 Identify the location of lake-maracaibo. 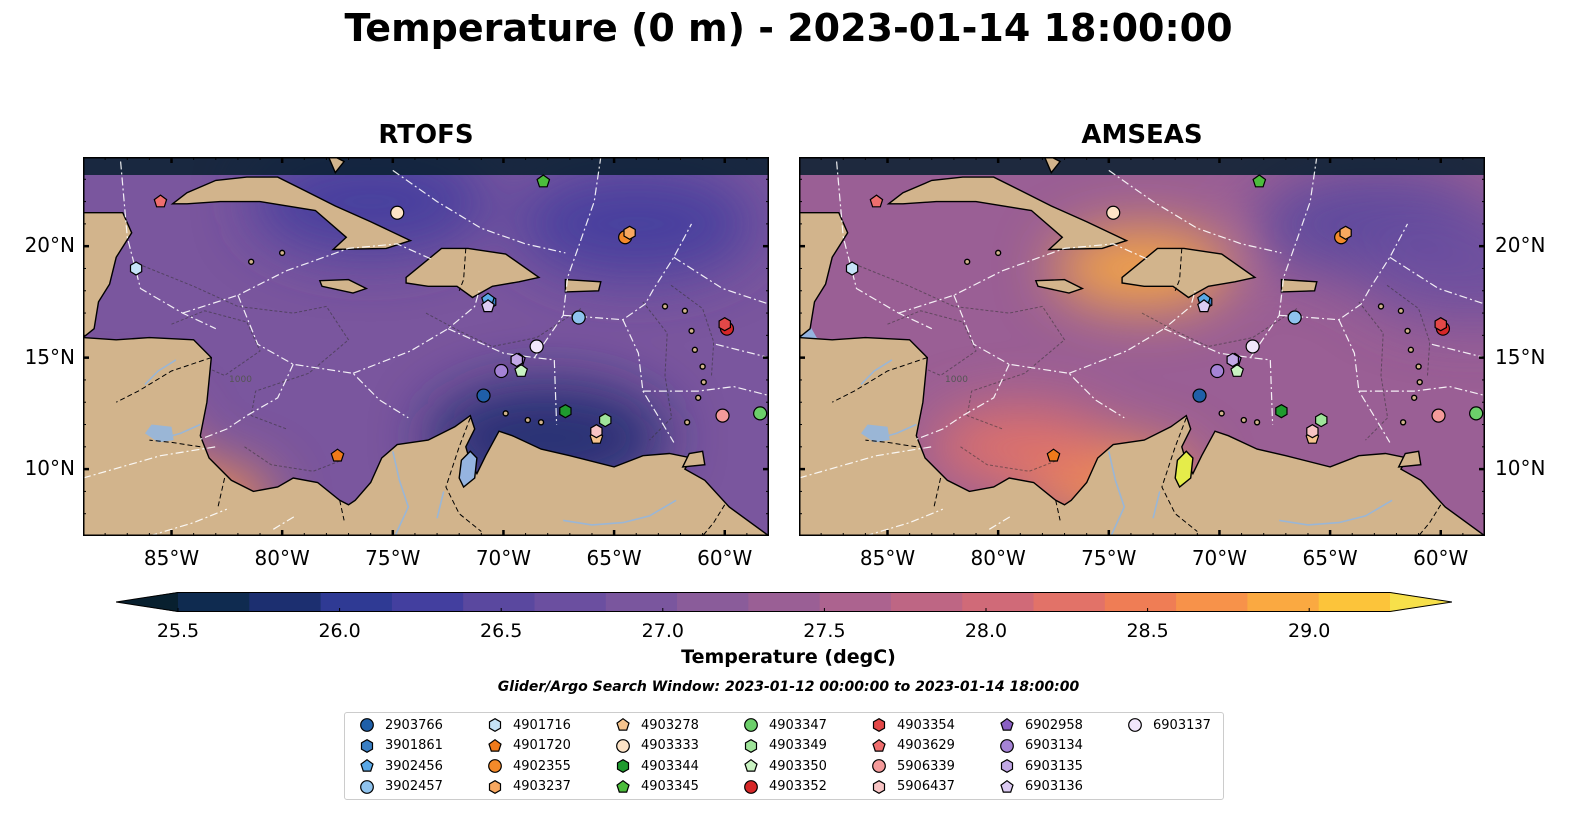
(1184, 469).